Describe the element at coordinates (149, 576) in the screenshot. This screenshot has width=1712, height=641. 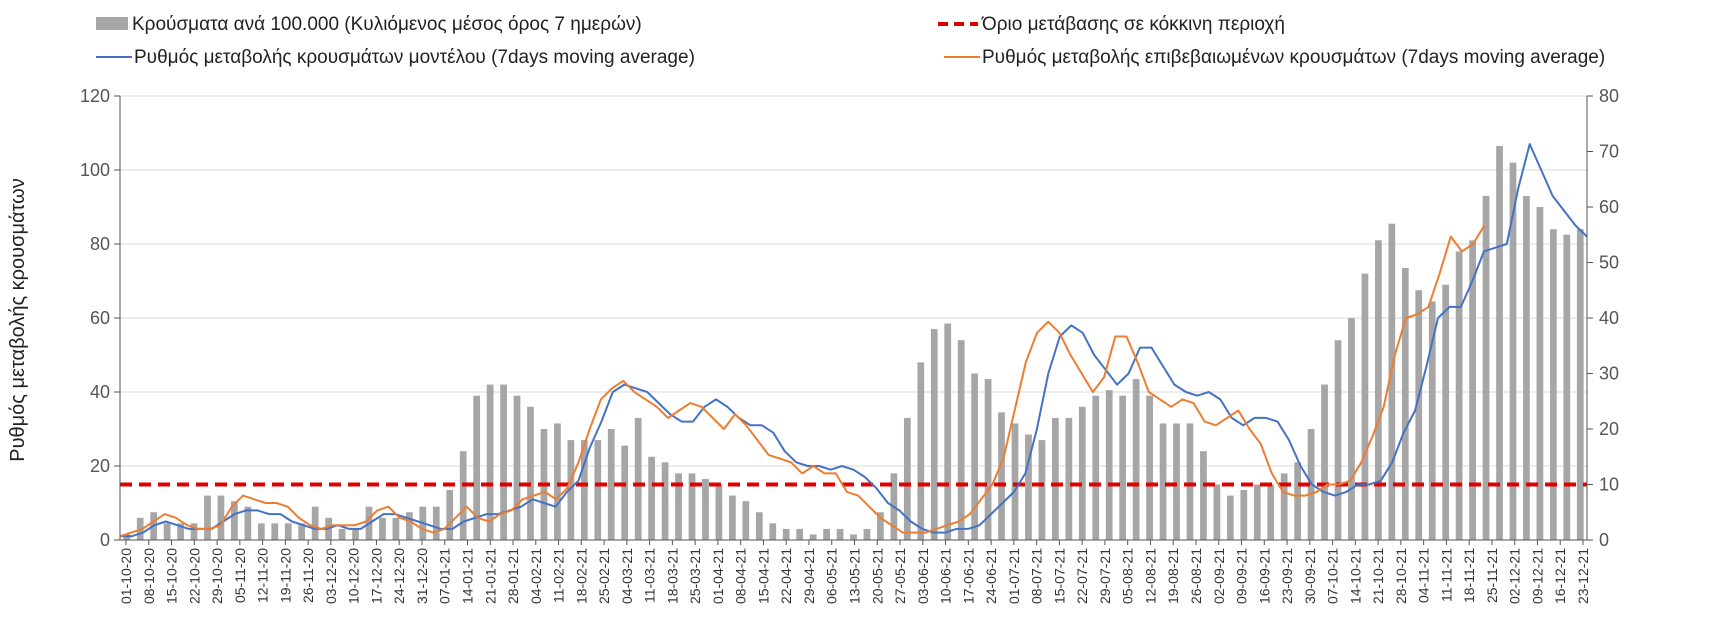
I see `x-tick-label-1: 08-10-20` at that location.